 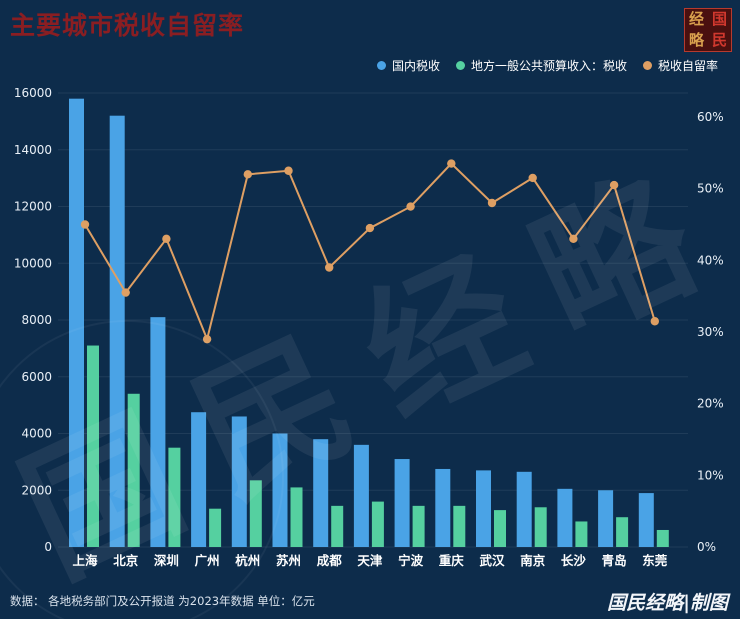 I want to click on chart-legend: 国内税收 地方一般公共预算收入：税收 税收自留率, so click(x=547, y=65).